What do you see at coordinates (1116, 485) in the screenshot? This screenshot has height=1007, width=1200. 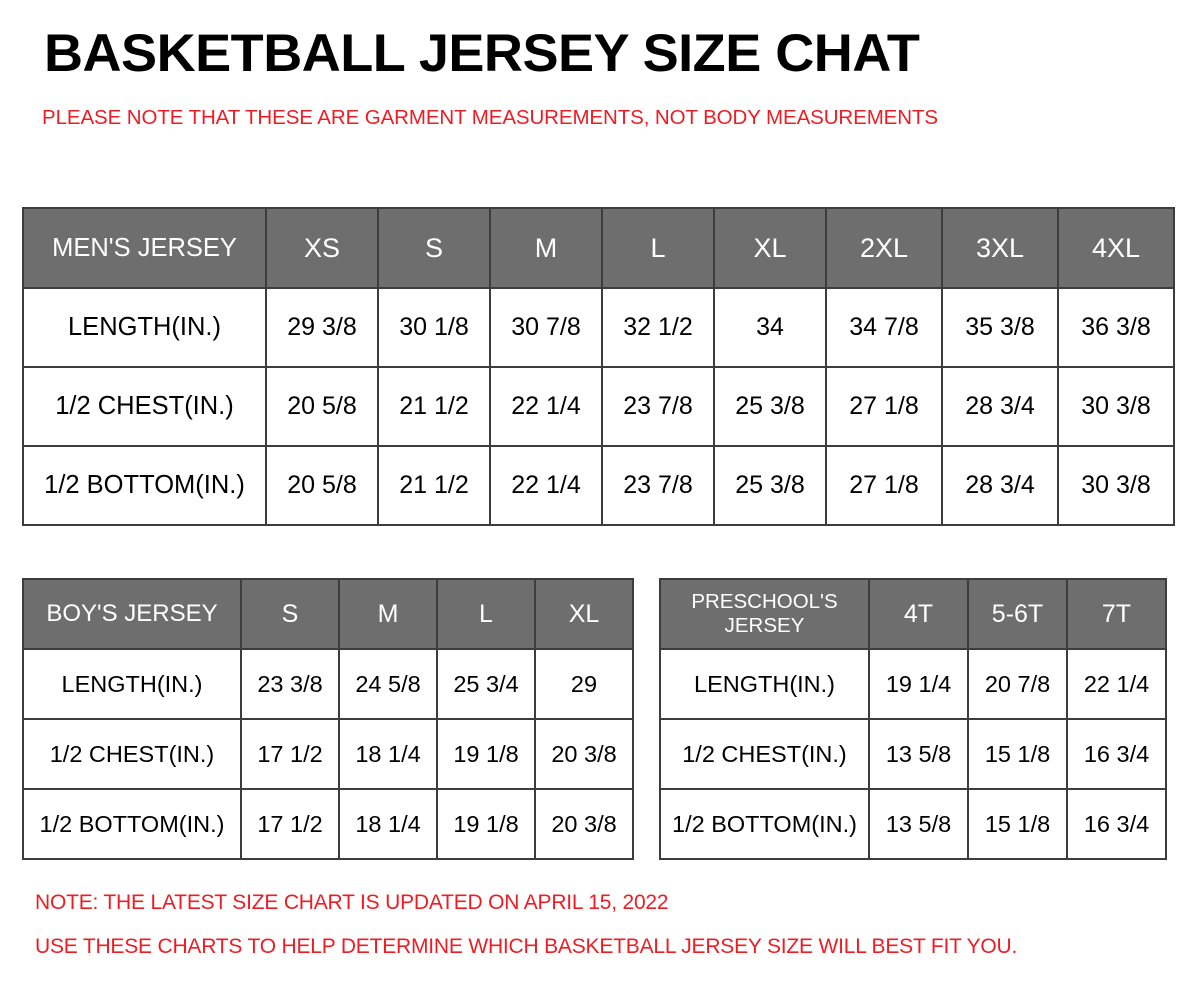 I see `mens-bottom-4xl: 30 3/8` at bounding box center [1116, 485].